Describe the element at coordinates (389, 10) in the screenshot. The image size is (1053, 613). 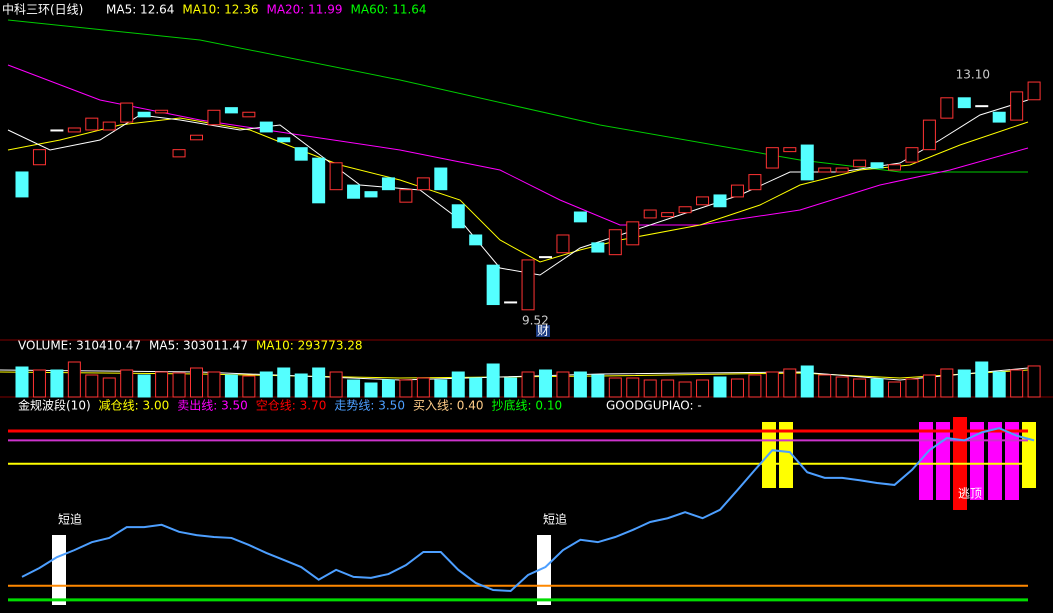
I see `header-label: MA60: 11.64` at that location.